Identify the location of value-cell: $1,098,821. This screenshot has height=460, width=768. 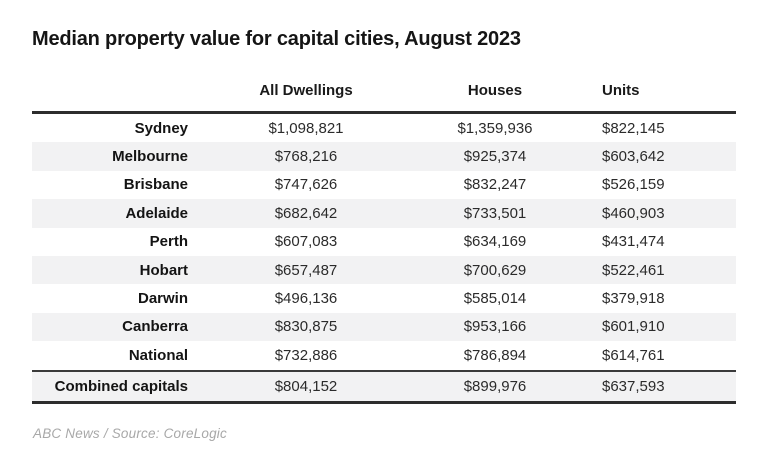
(306, 128).